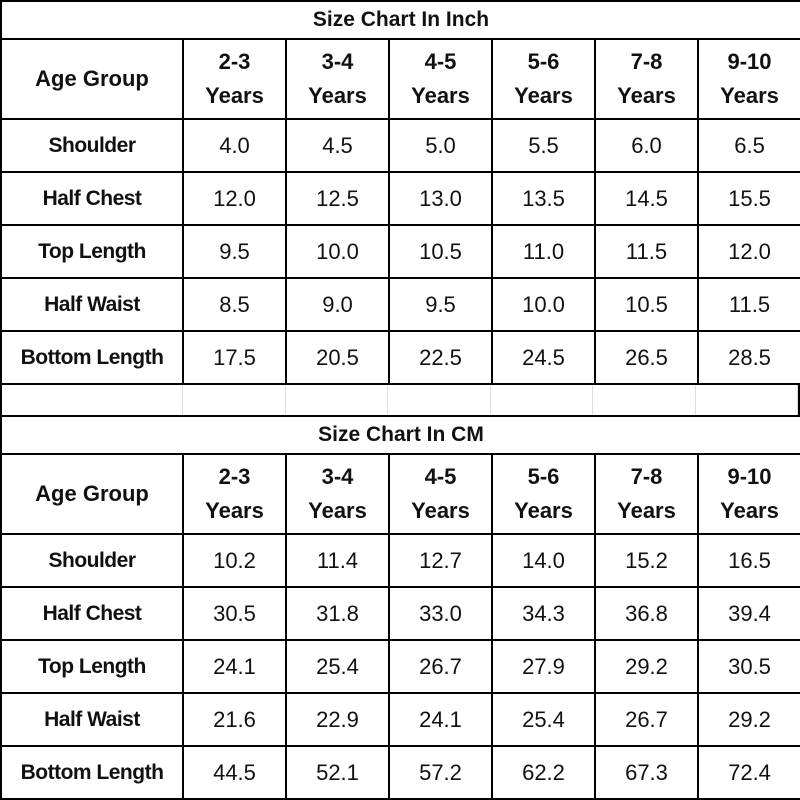 Image resolution: width=800 pixels, height=800 pixels. Describe the element at coordinates (400, 560) in the screenshot. I see `data-row: Shoulder 10.2 11.4 12.7 14.0 15.2 16.5` at that location.